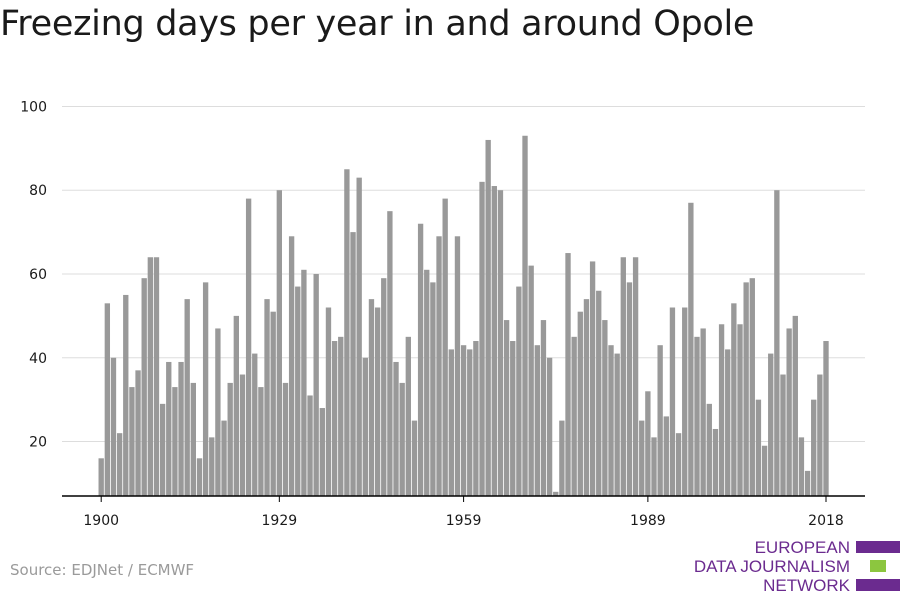 This screenshot has height=600, width=900. What do you see at coordinates (193, 439) in the screenshot?
I see `bar-1915` at bounding box center [193, 439].